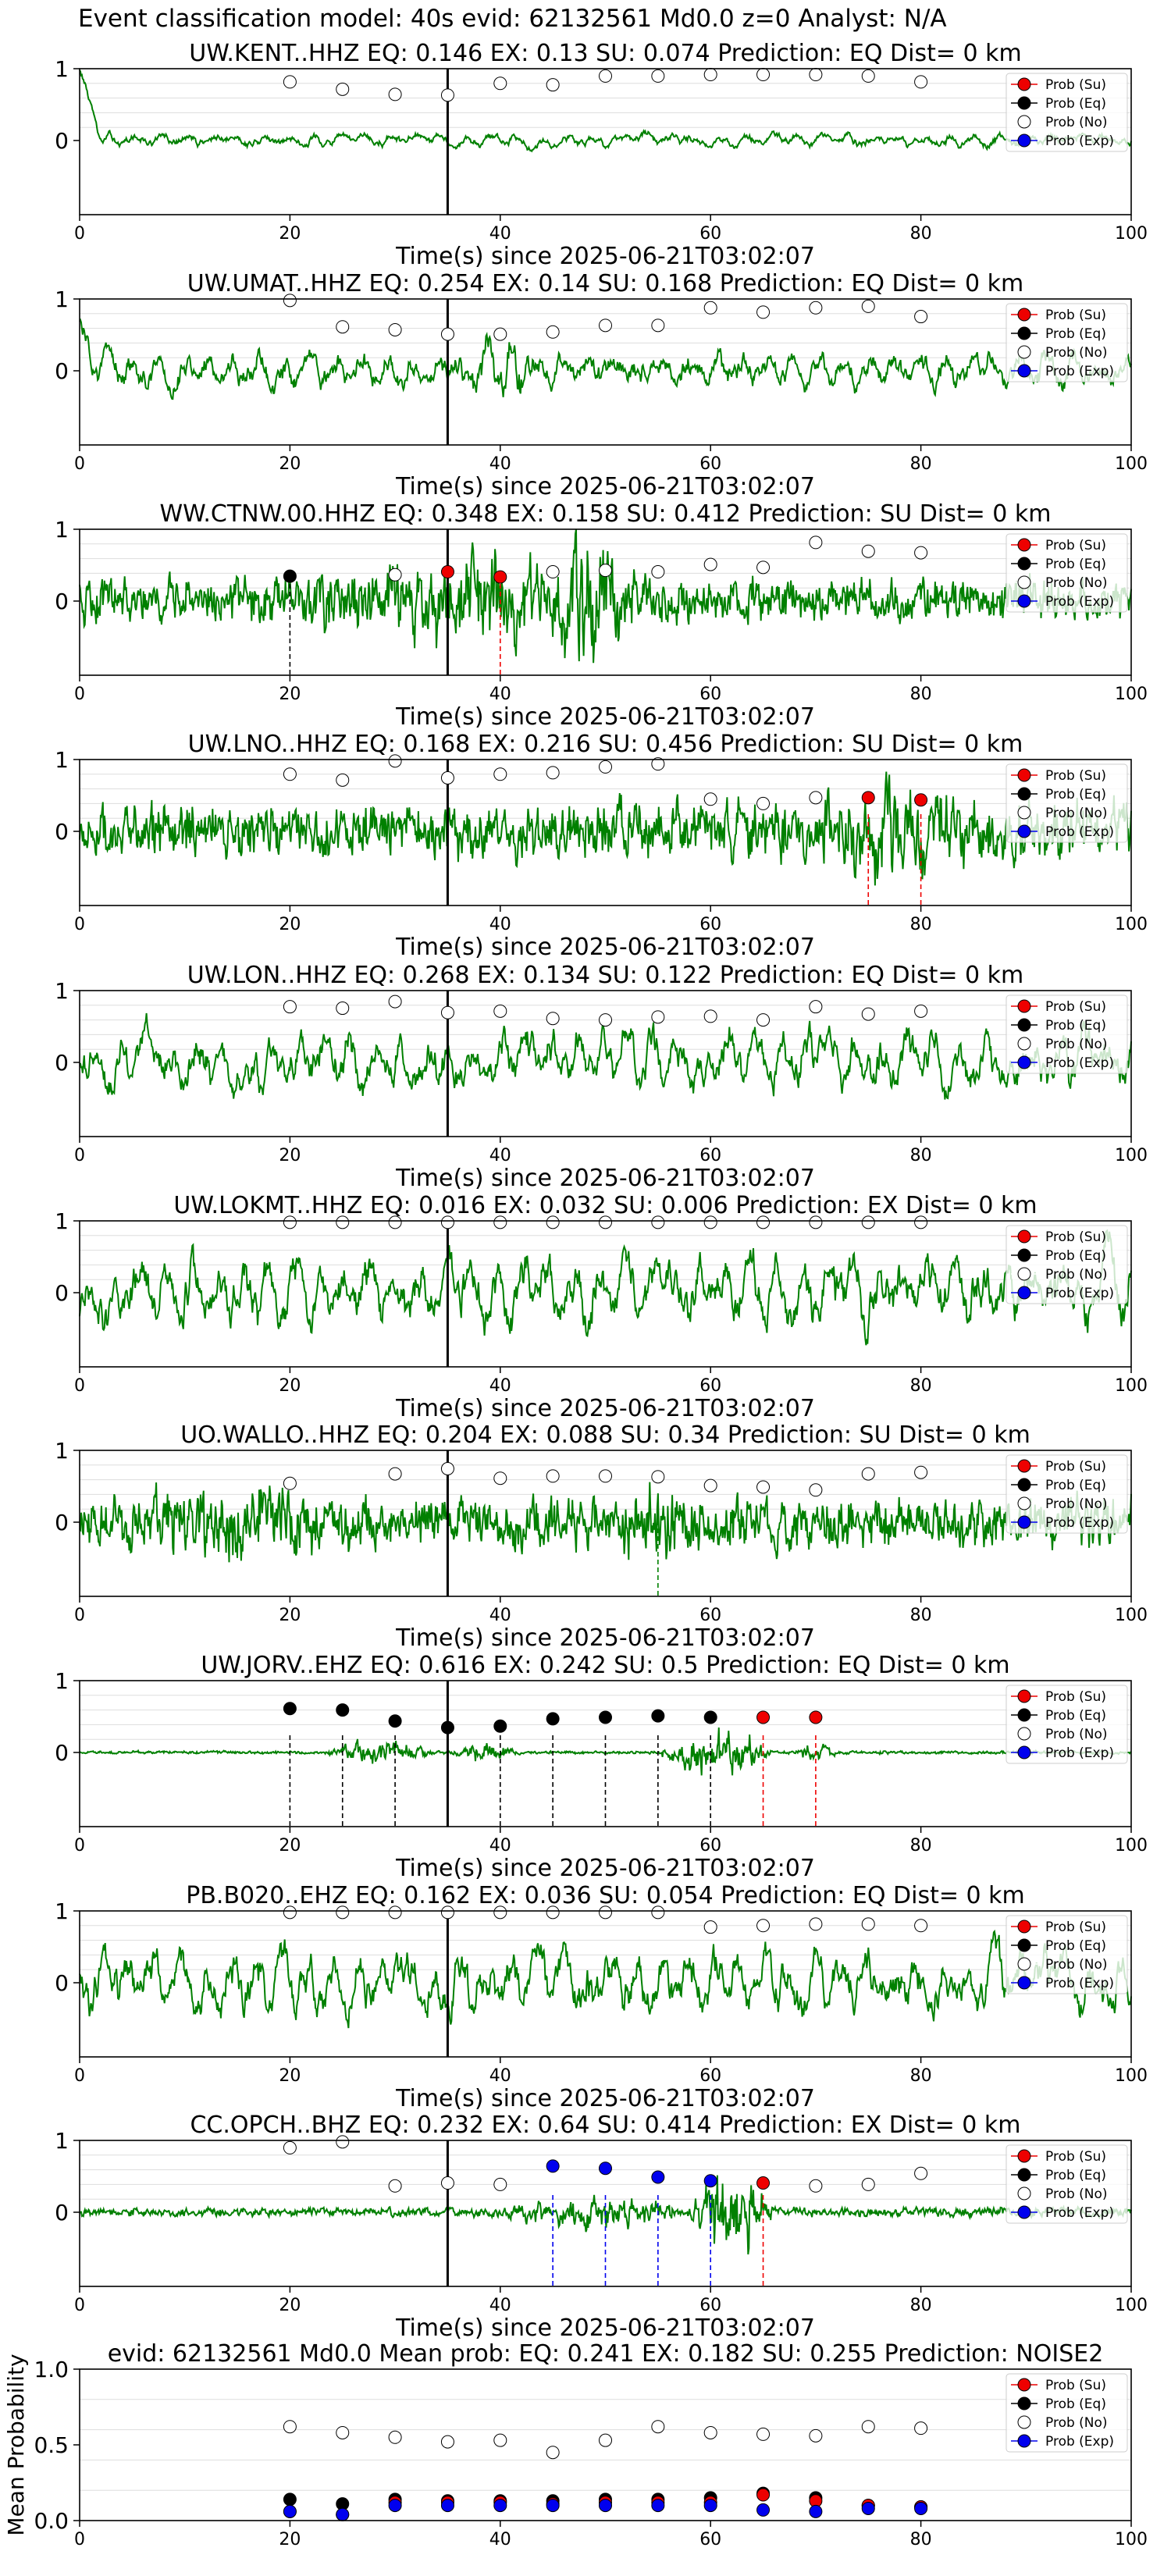  What do you see at coordinates (763, 2495) in the screenshot?
I see `mean-prob-su-marker` at bounding box center [763, 2495].